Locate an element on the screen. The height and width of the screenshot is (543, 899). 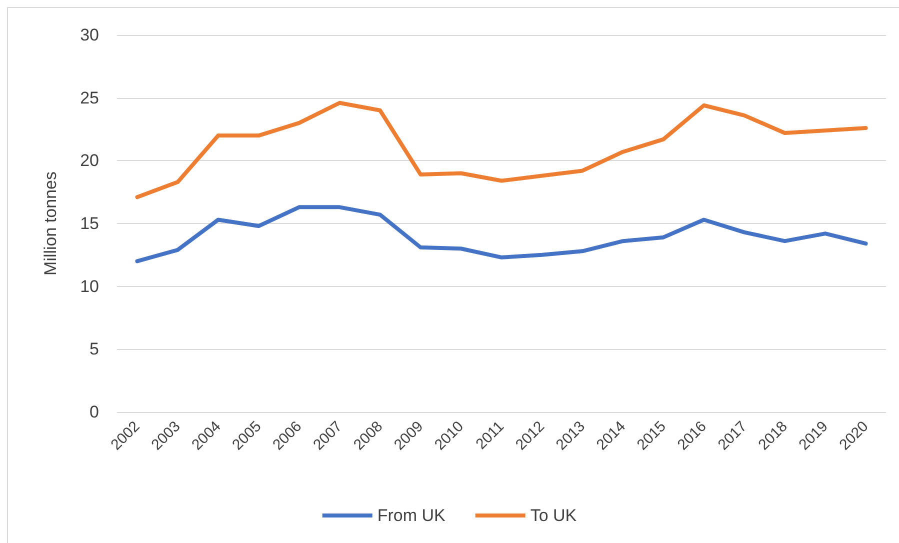
y-tick-label: 10 is located at coordinates (89, 286).